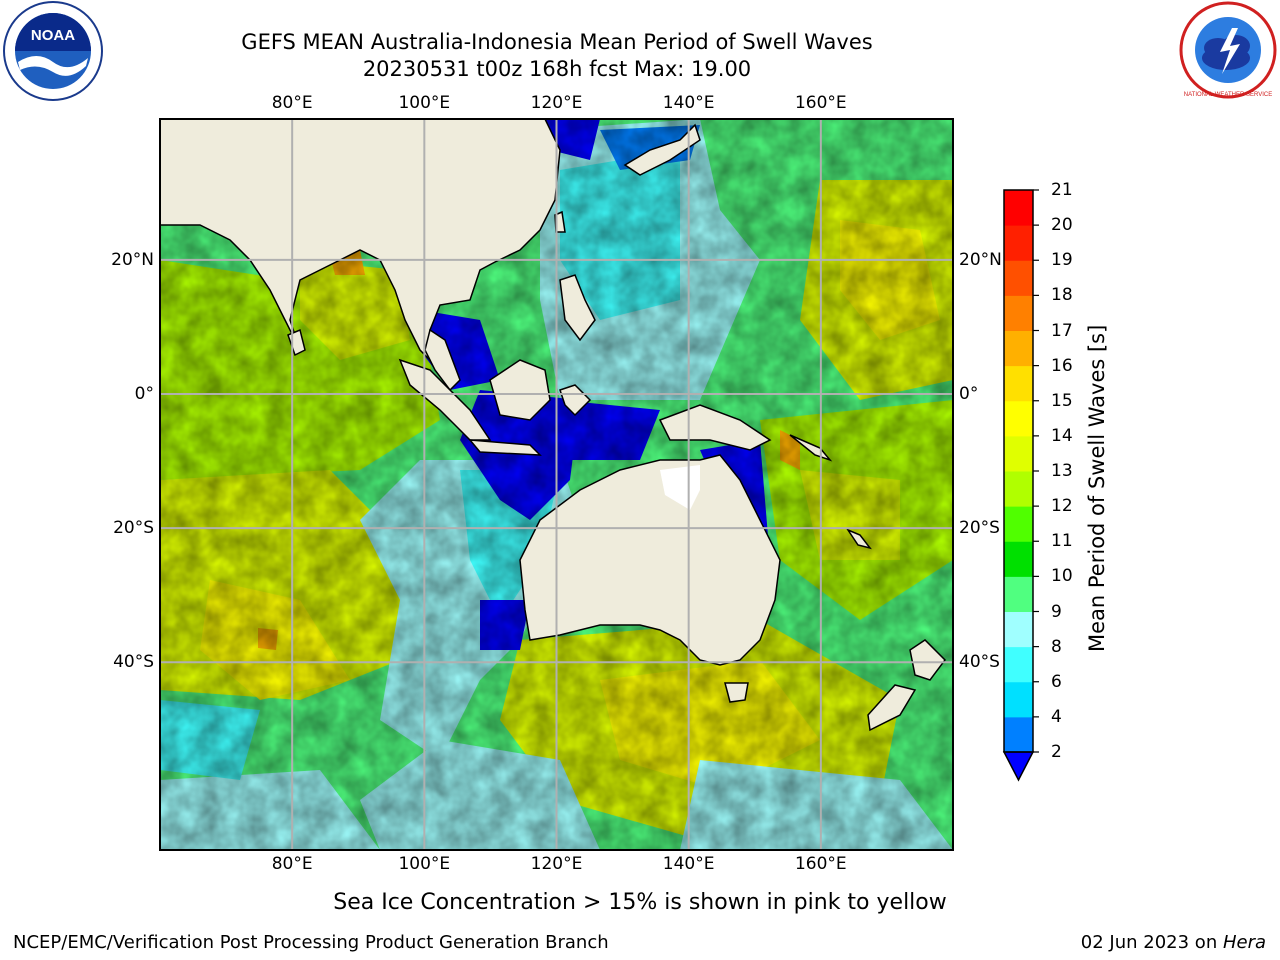 This screenshot has width=1280, height=960. Describe the element at coordinates (688, 103) in the screenshot. I see `lon-tick-top-3: 140°E` at that location.